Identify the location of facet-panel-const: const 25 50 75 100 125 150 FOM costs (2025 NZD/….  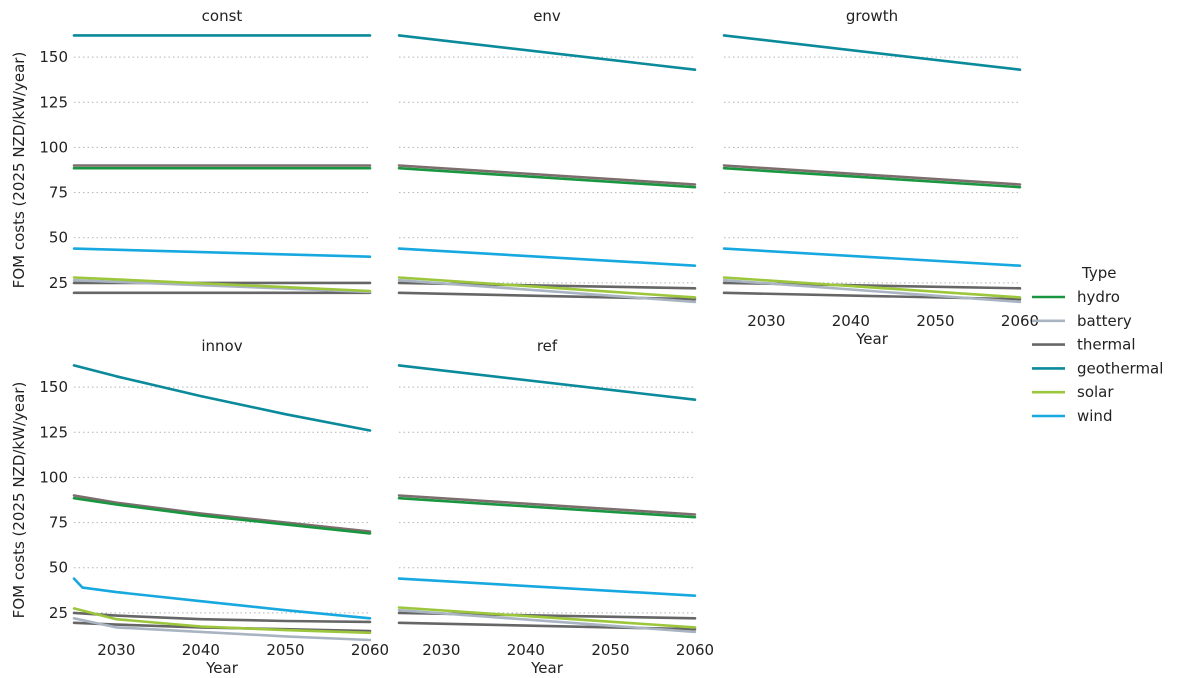
(191, 151).